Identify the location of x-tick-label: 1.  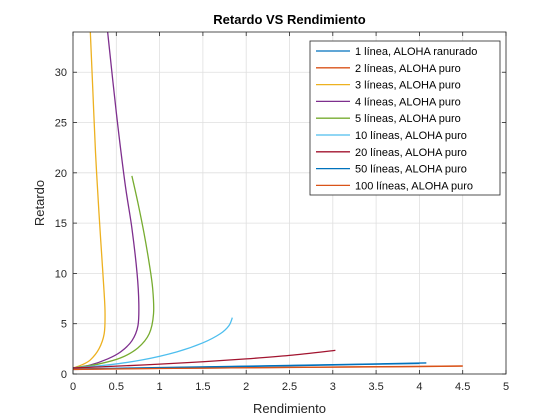
(160, 387).